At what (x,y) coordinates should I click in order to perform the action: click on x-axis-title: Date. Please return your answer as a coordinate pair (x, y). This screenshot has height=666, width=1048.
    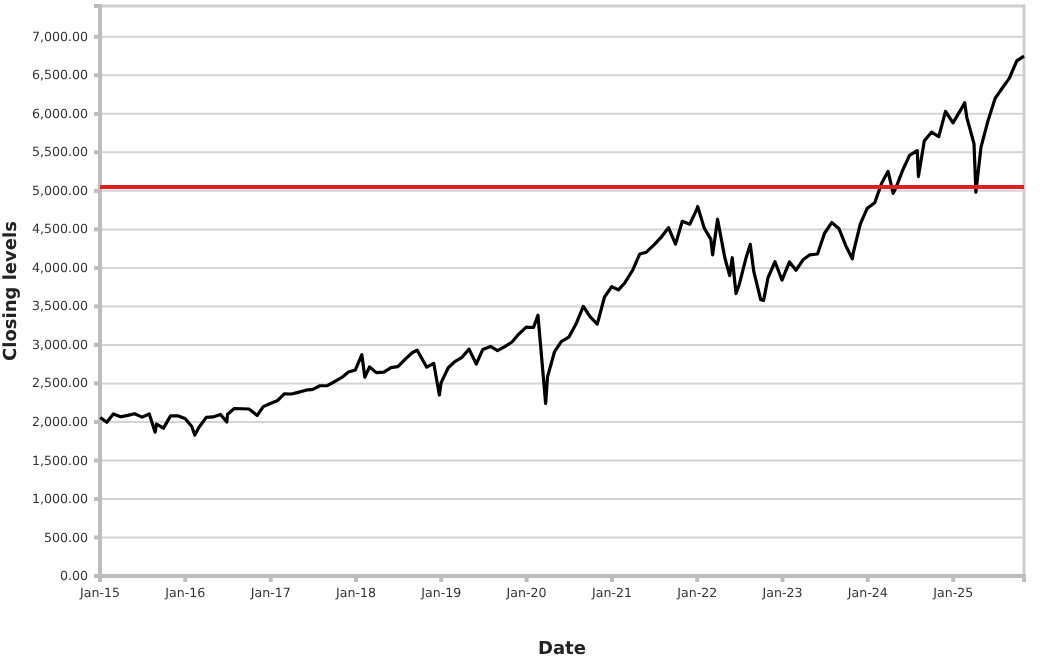
    Looking at the image, I should click on (562, 650).